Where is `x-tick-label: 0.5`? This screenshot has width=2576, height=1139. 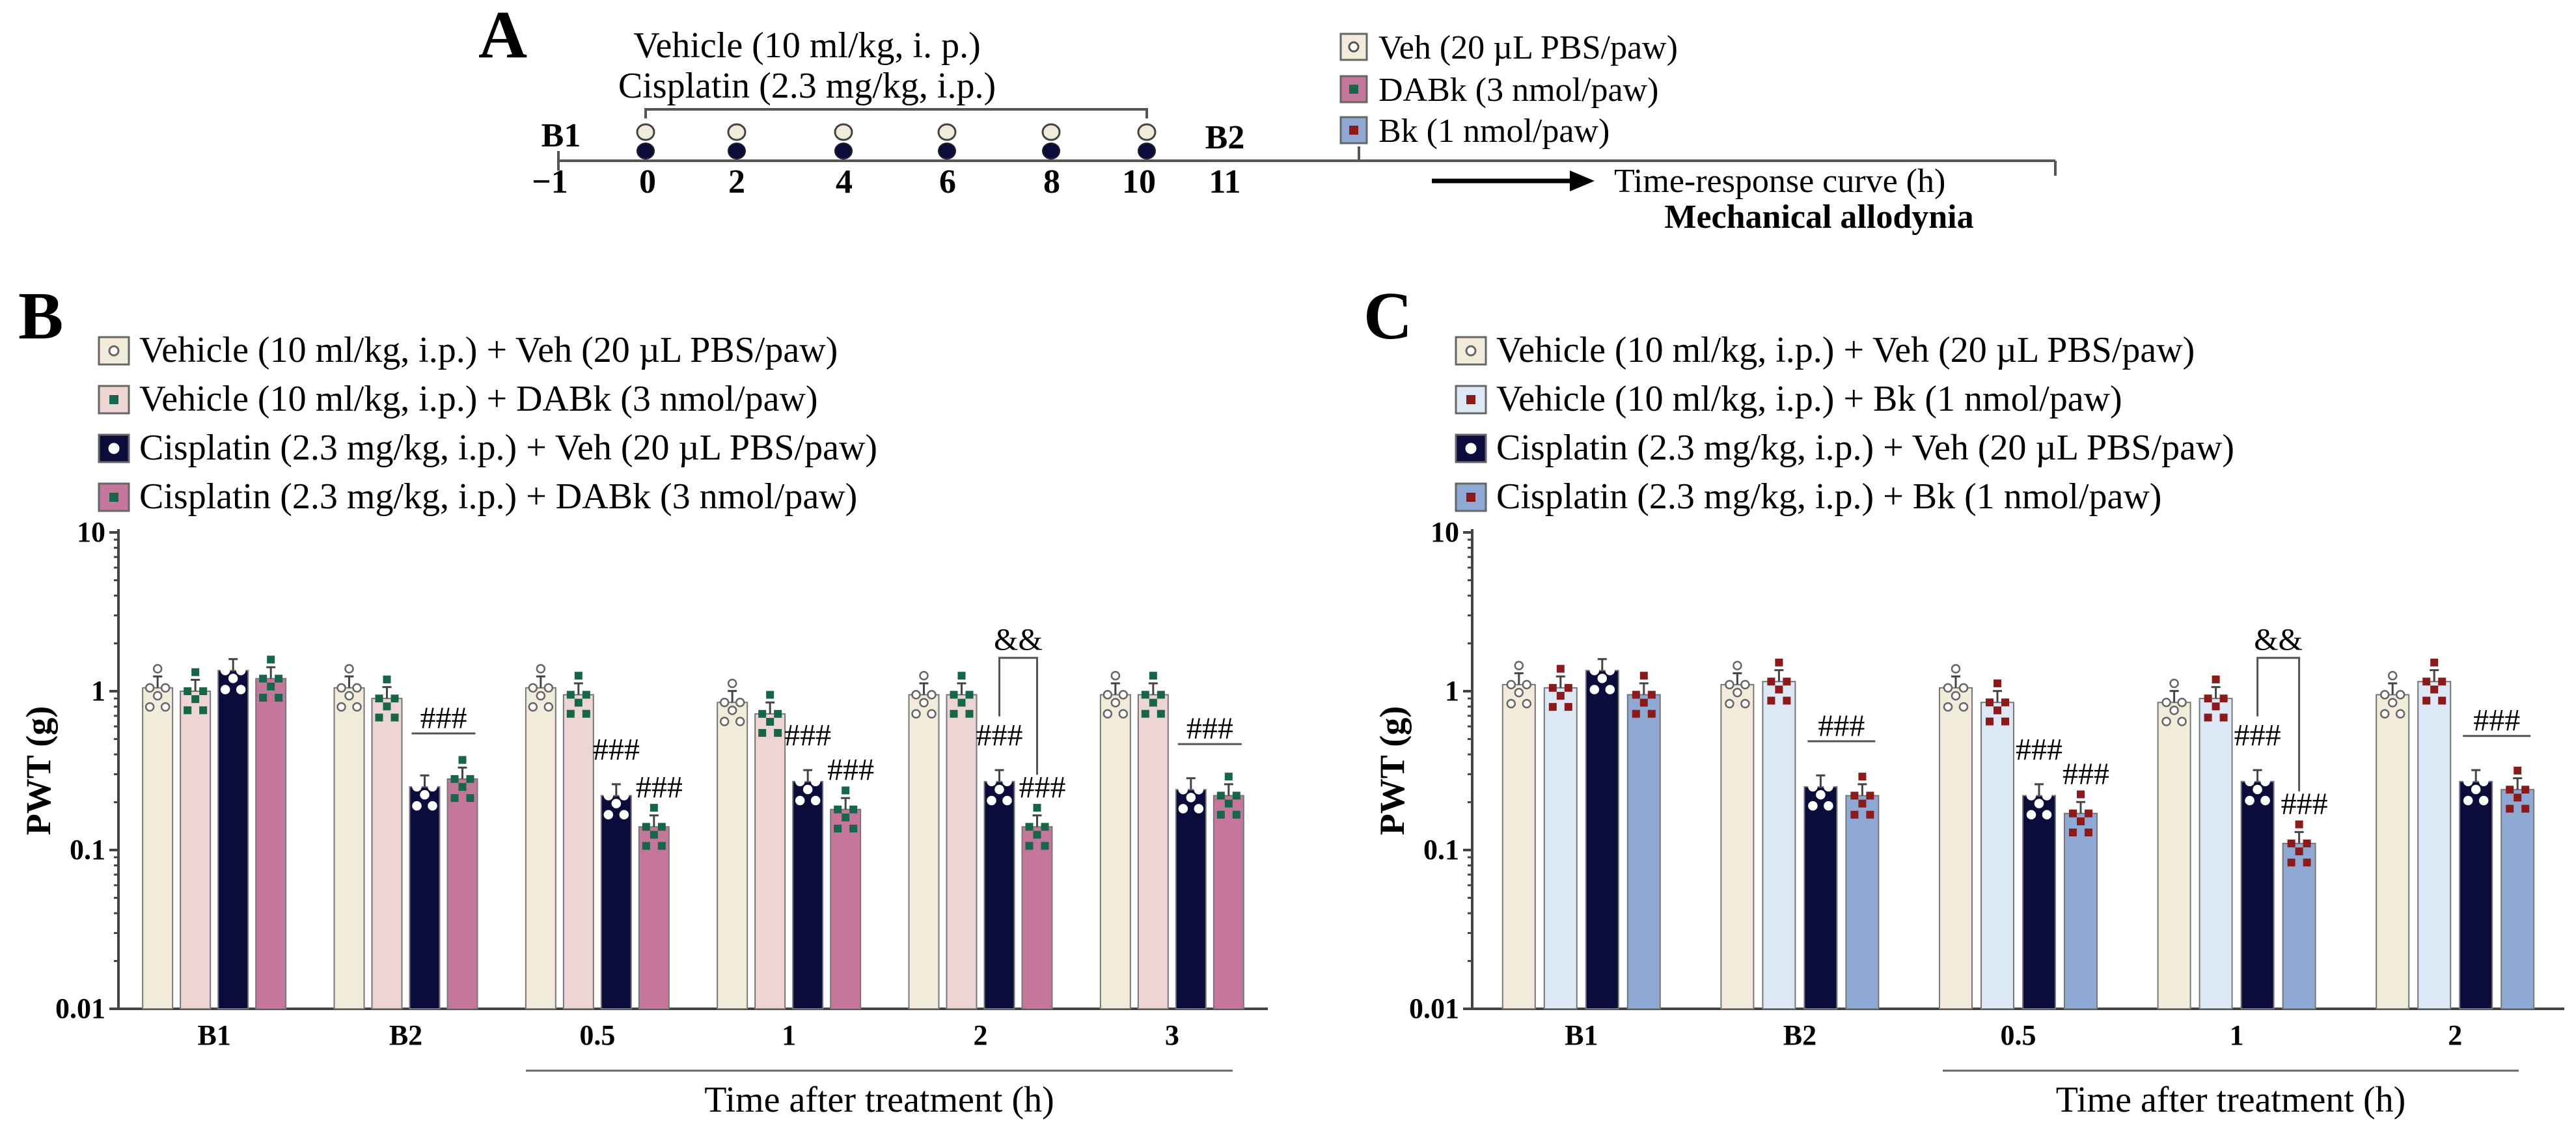
x-tick-label: 0.5 is located at coordinates (2018, 1035).